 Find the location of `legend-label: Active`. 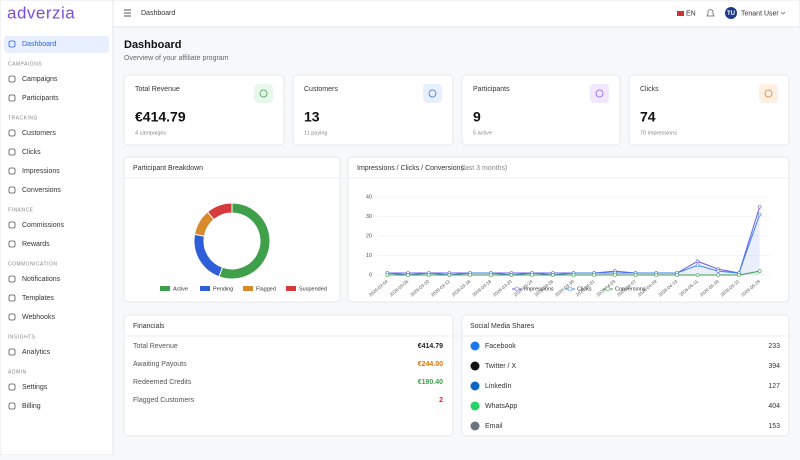

legend-label: Active is located at coordinates (180, 289).